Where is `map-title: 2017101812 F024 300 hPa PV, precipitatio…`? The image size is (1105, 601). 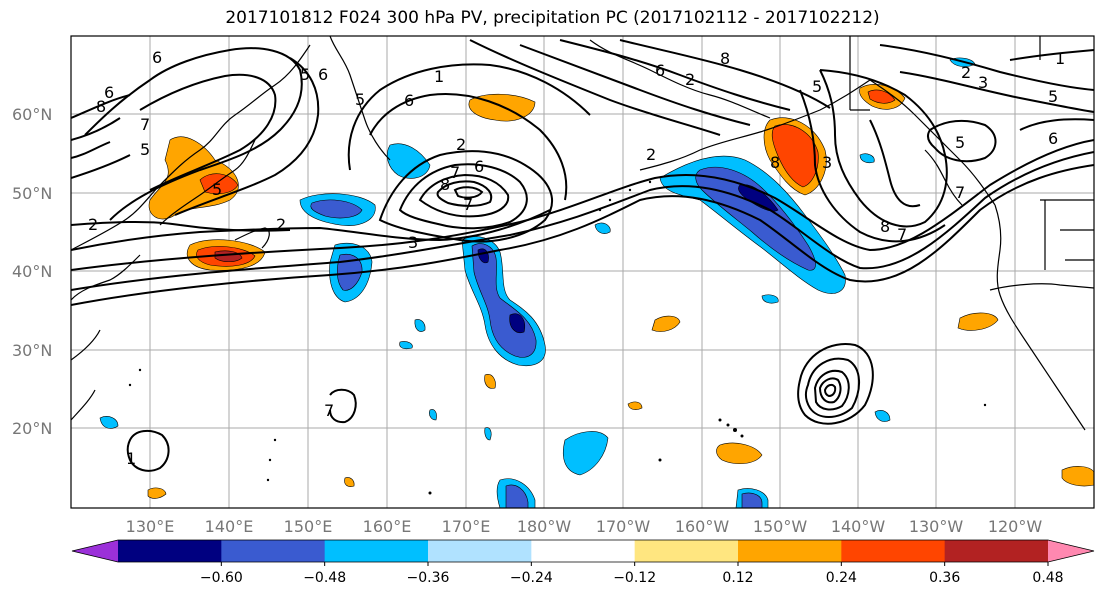 map-title: 2017101812 F024 300 hPa PV, precipitatio… is located at coordinates (552, 18).